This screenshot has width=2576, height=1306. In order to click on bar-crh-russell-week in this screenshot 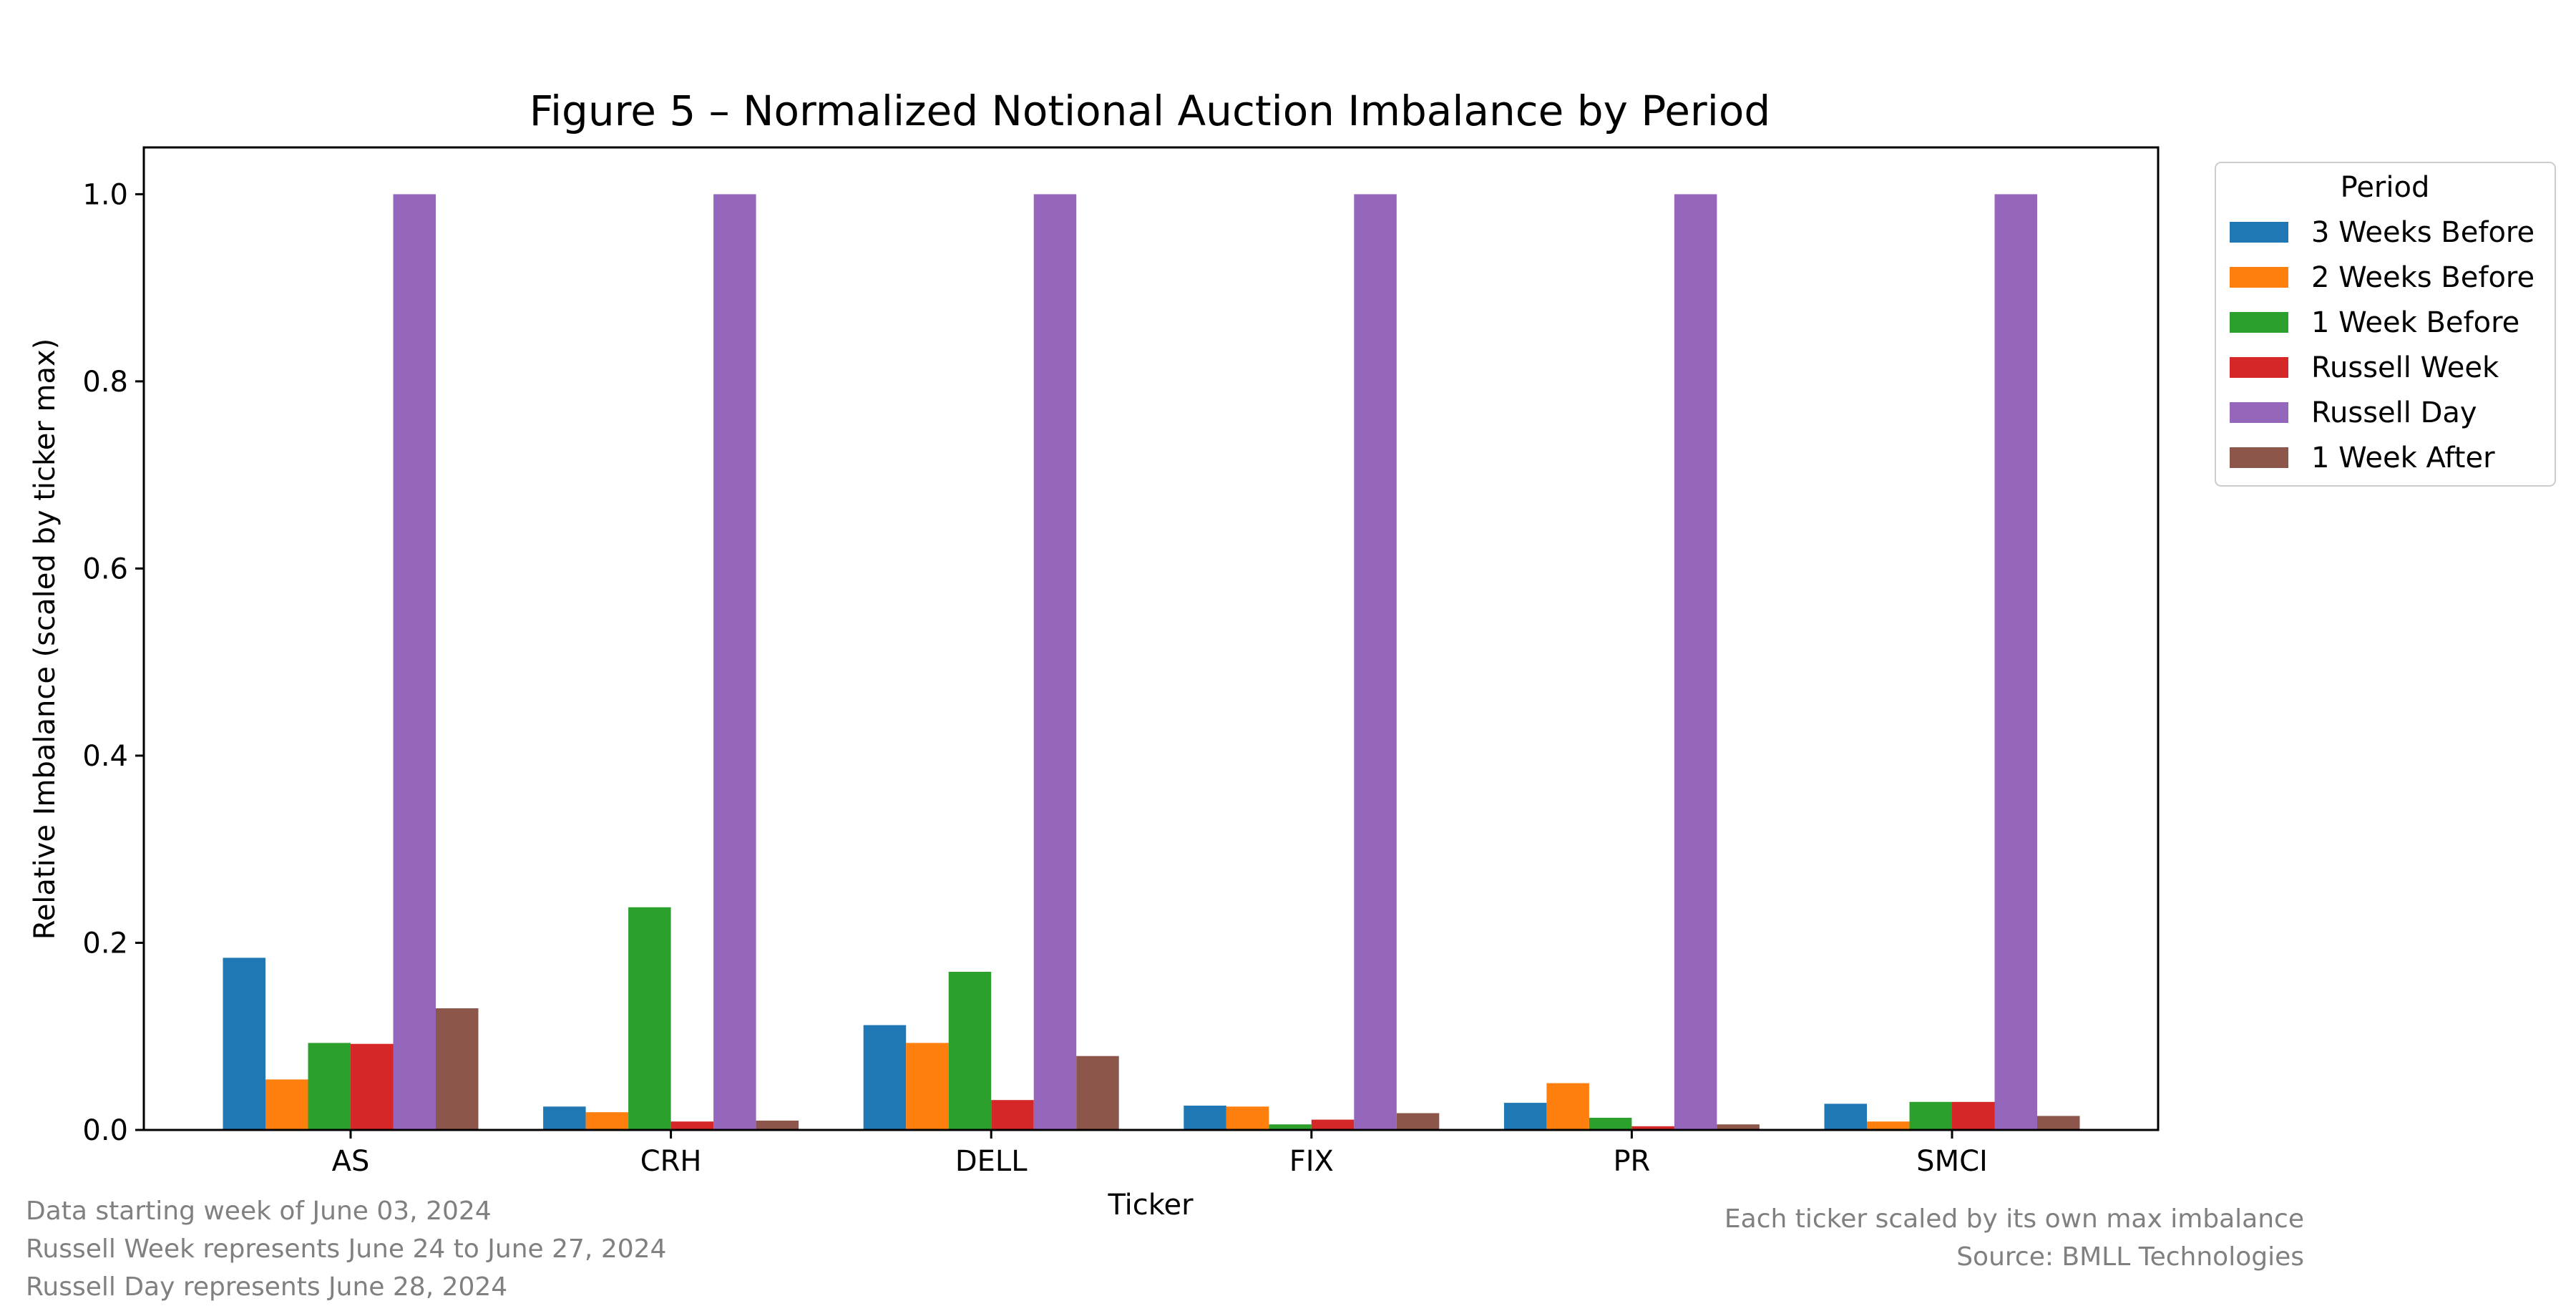, I will do `click(692, 1125)`.